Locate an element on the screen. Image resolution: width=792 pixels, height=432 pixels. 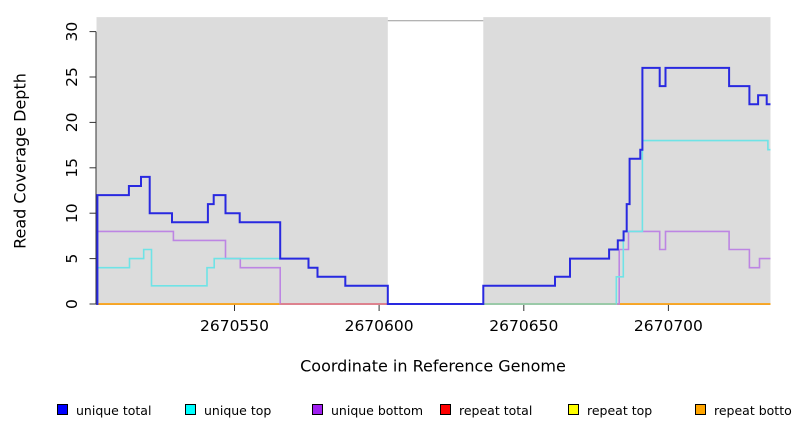
x-tick-label: 2670600 is located at coordinates (379, 326).